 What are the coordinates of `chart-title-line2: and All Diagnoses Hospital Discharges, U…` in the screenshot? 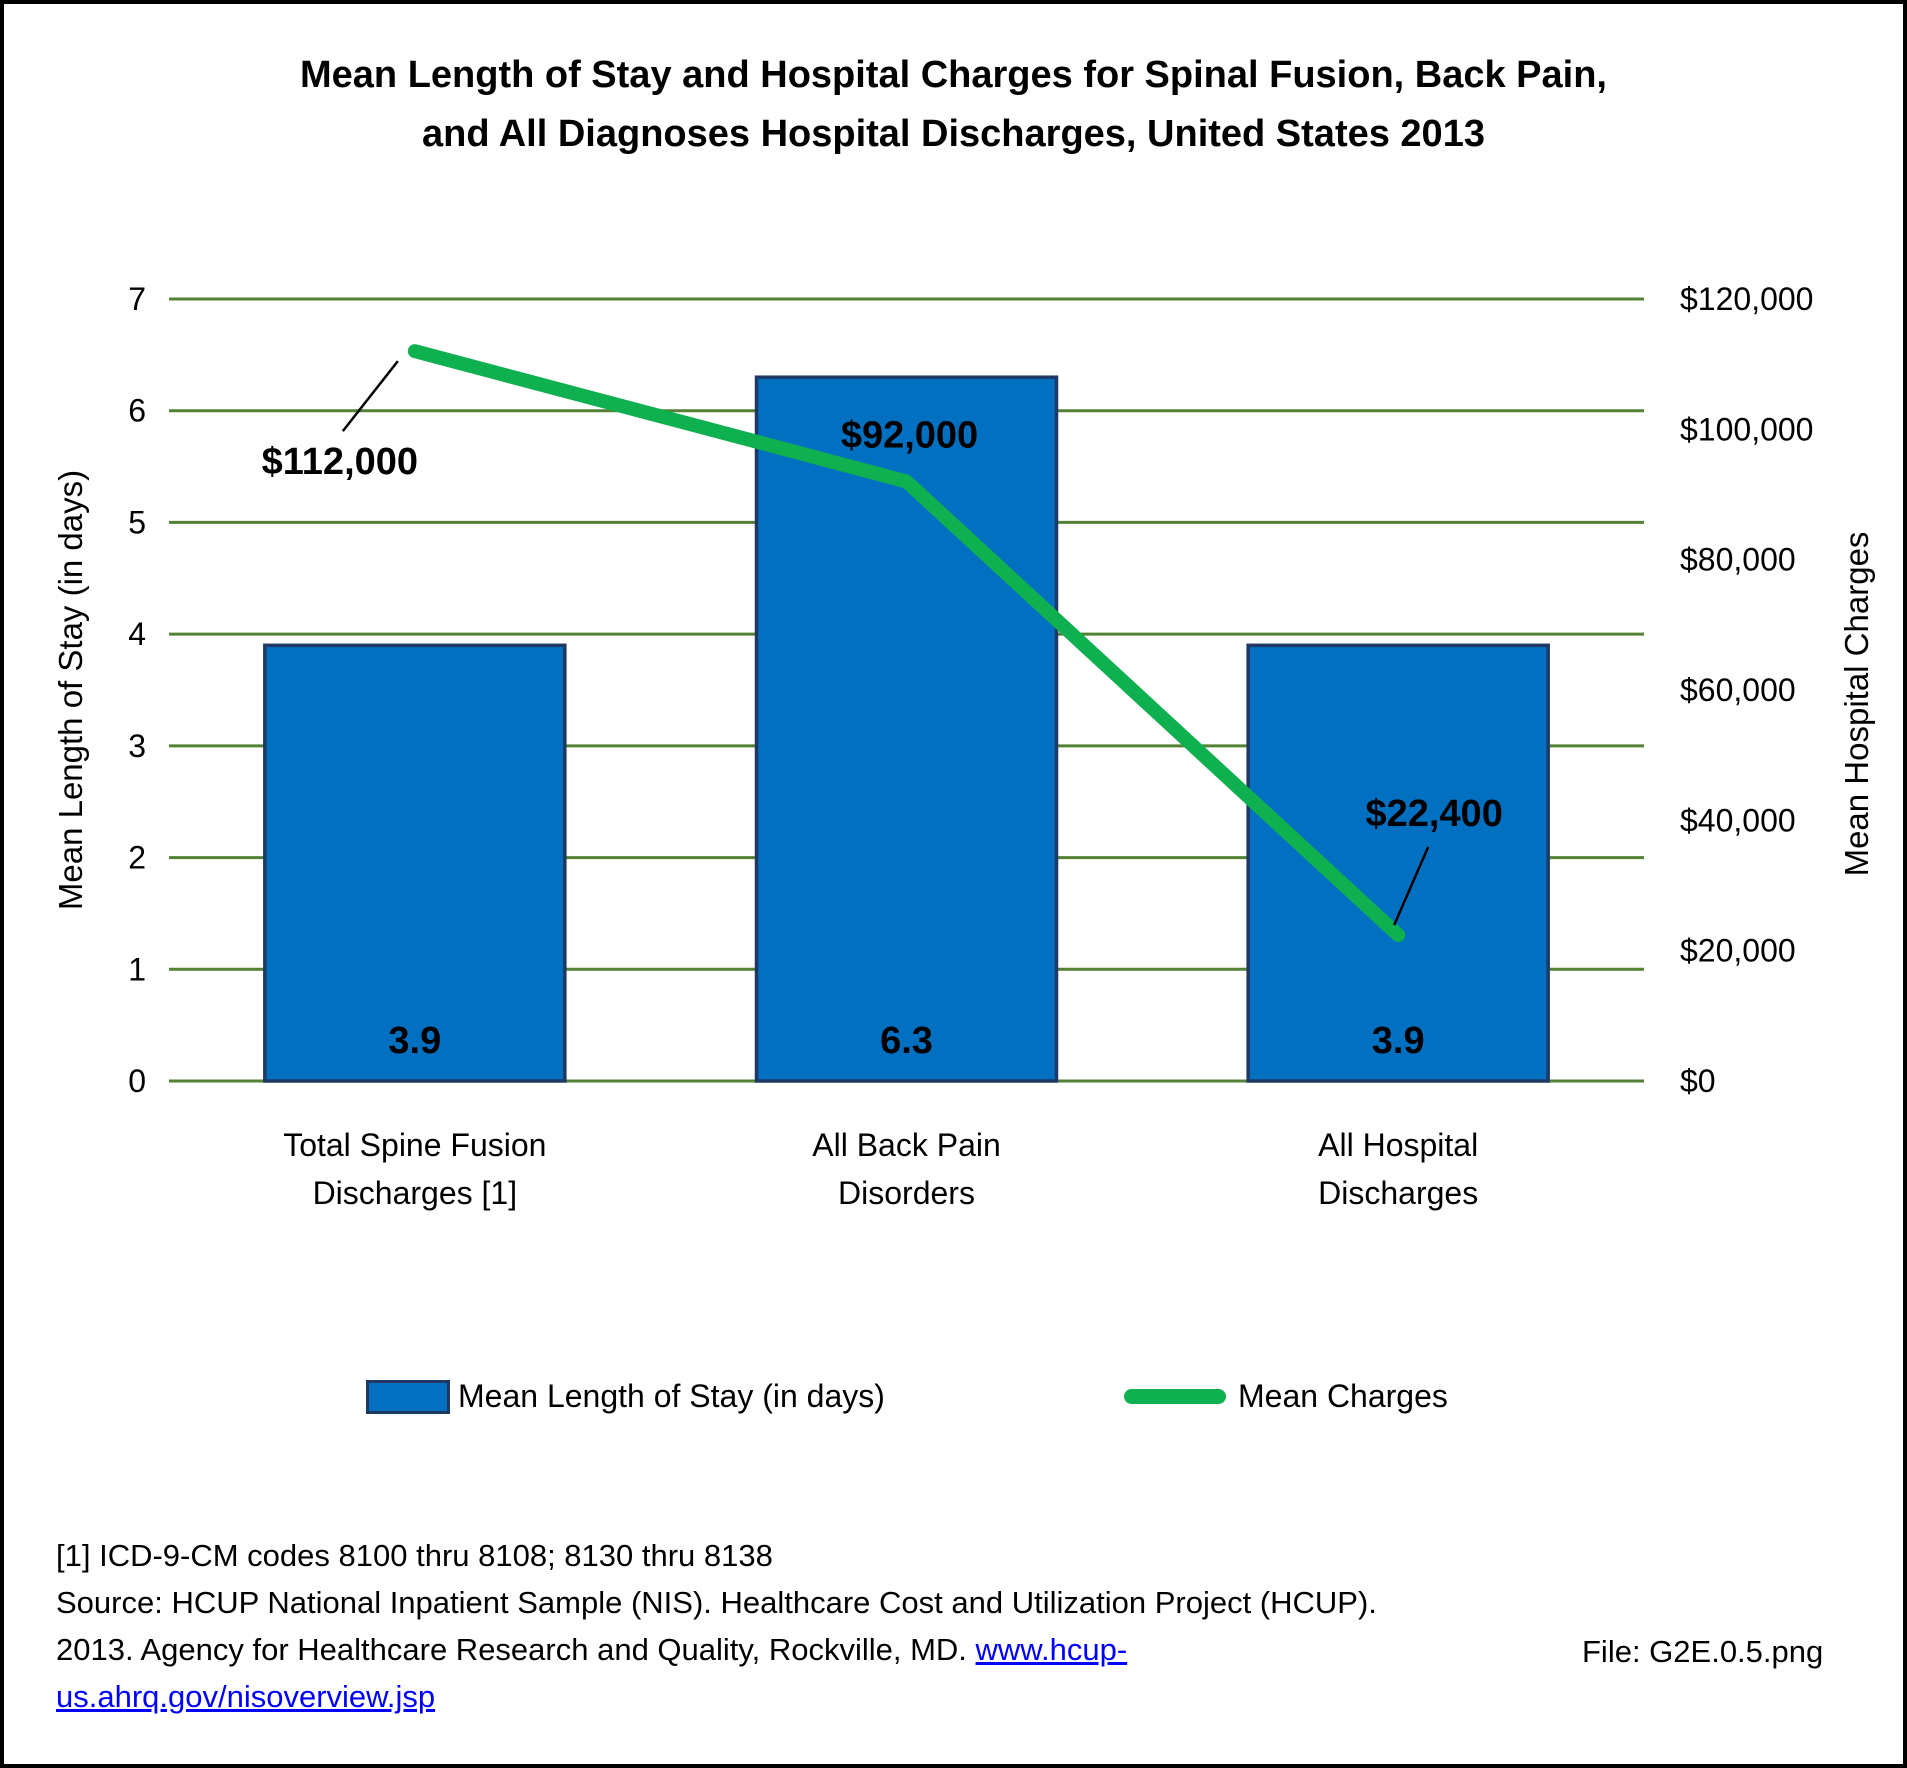 It's located at (953, 133).